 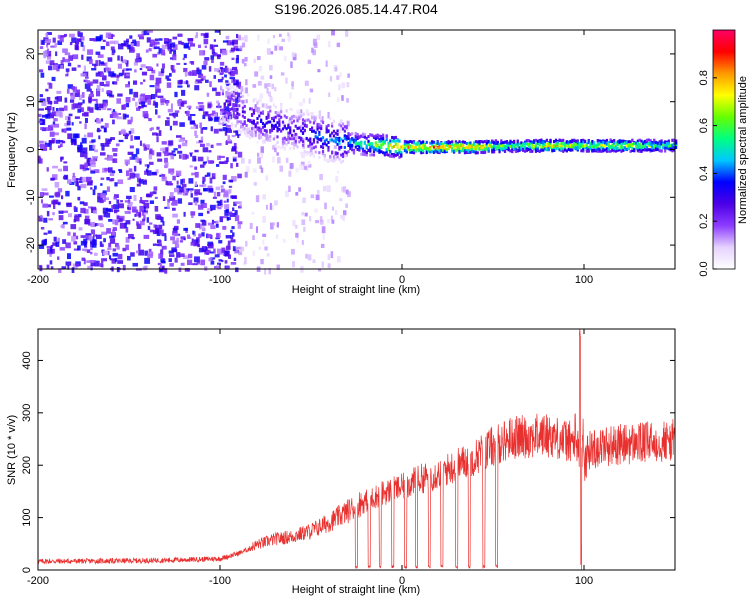 What do you see at coordinates (704, 125) in the screenshot?
I see `colorbar-tick-label-3: 0.6` at bounding box center [704, 125].